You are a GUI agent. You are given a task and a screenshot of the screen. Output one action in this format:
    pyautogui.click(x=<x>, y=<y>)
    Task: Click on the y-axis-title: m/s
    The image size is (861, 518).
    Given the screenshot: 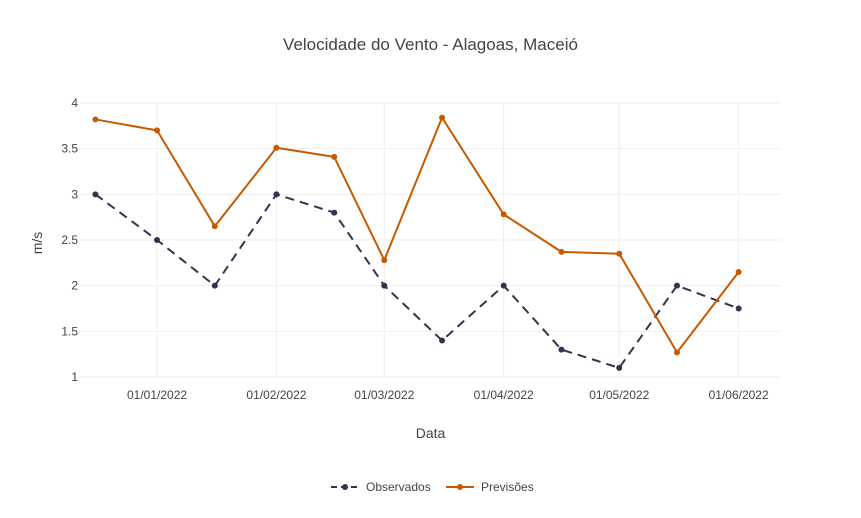 What is the action you would take?
    pyautogui.click(x=37, y=243)
    